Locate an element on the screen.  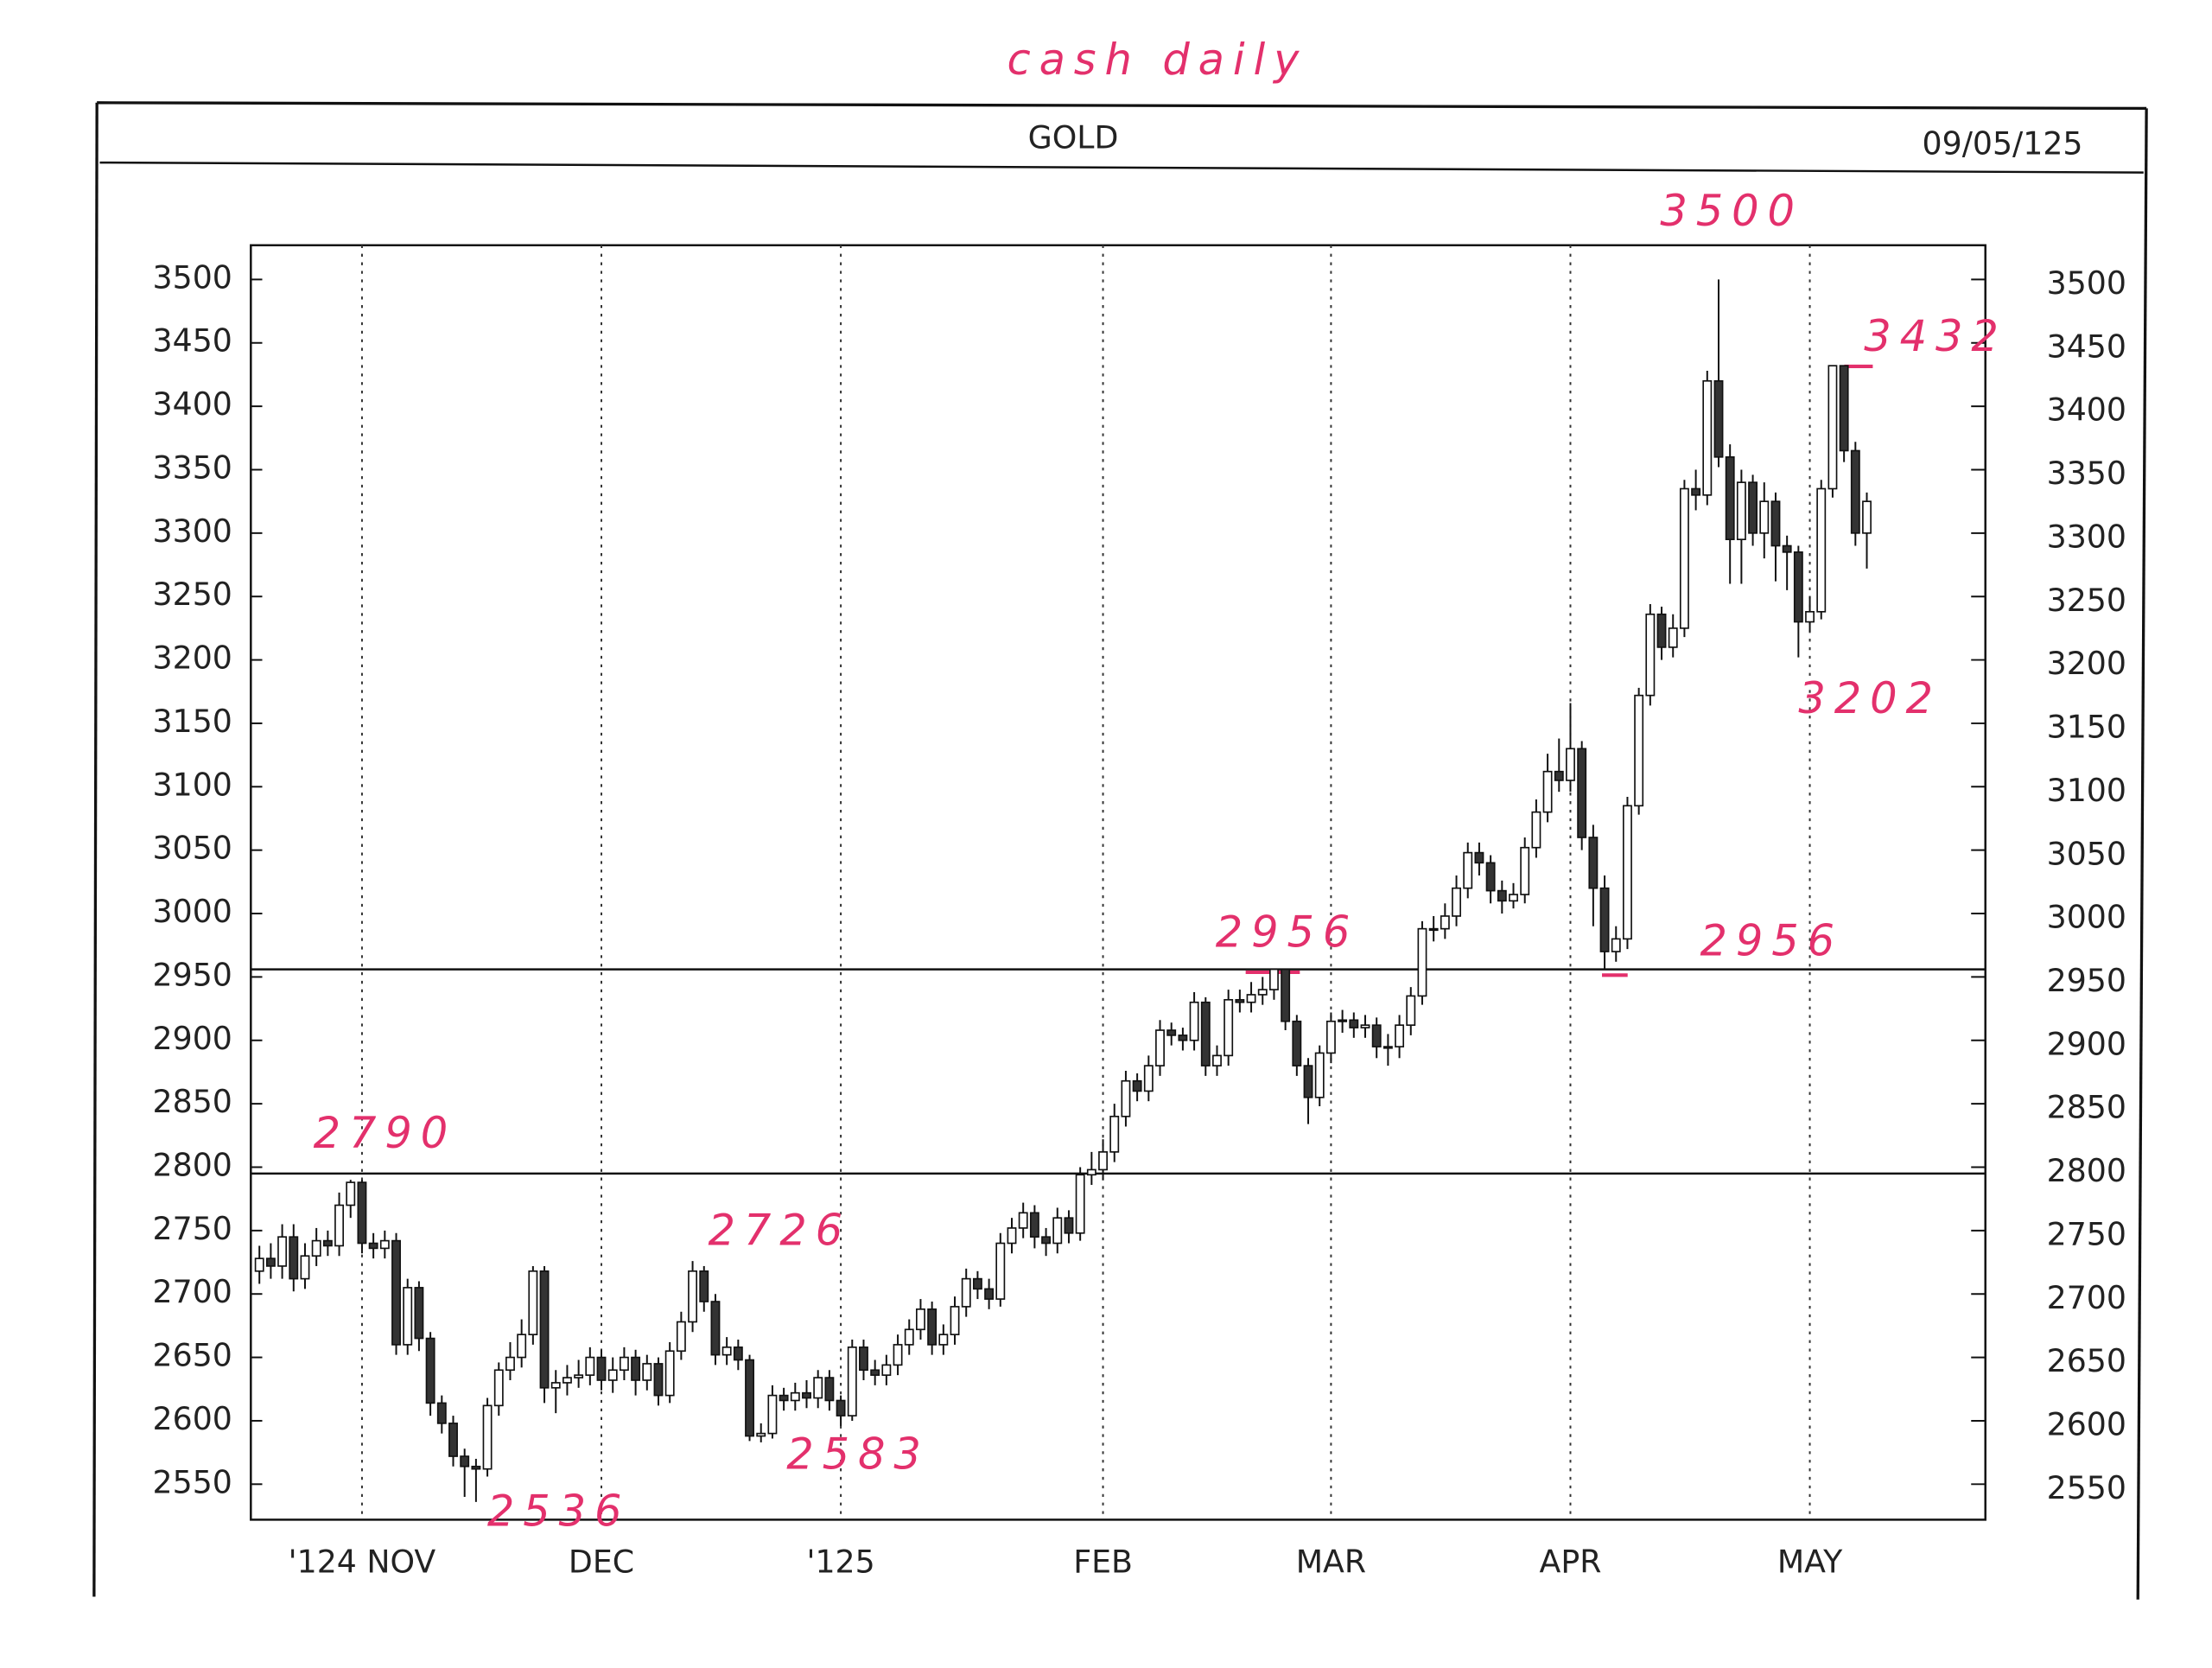
y2-tick-label: 3200 is located at coordinates (2086, 663).